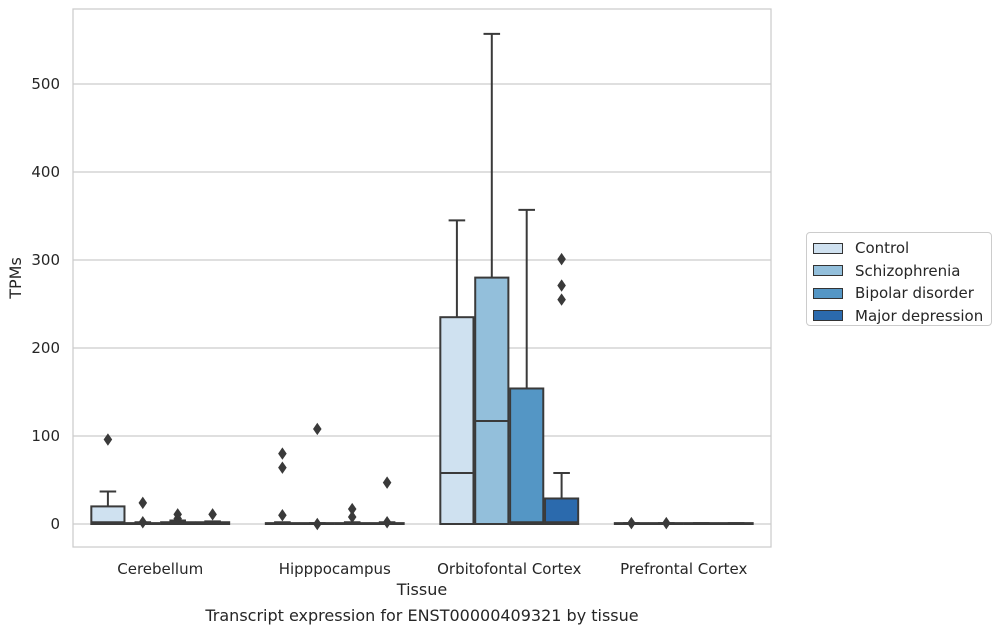 This screenshot has height=634, width=1002. I want to click on x-axis-label: Tissue, so click(421, 589).